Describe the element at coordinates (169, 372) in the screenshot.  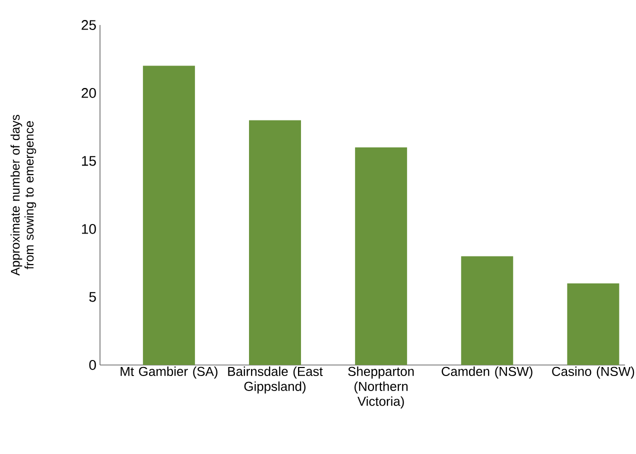
I see `x-tick-label: Mt Gambier (SA)` at that location.